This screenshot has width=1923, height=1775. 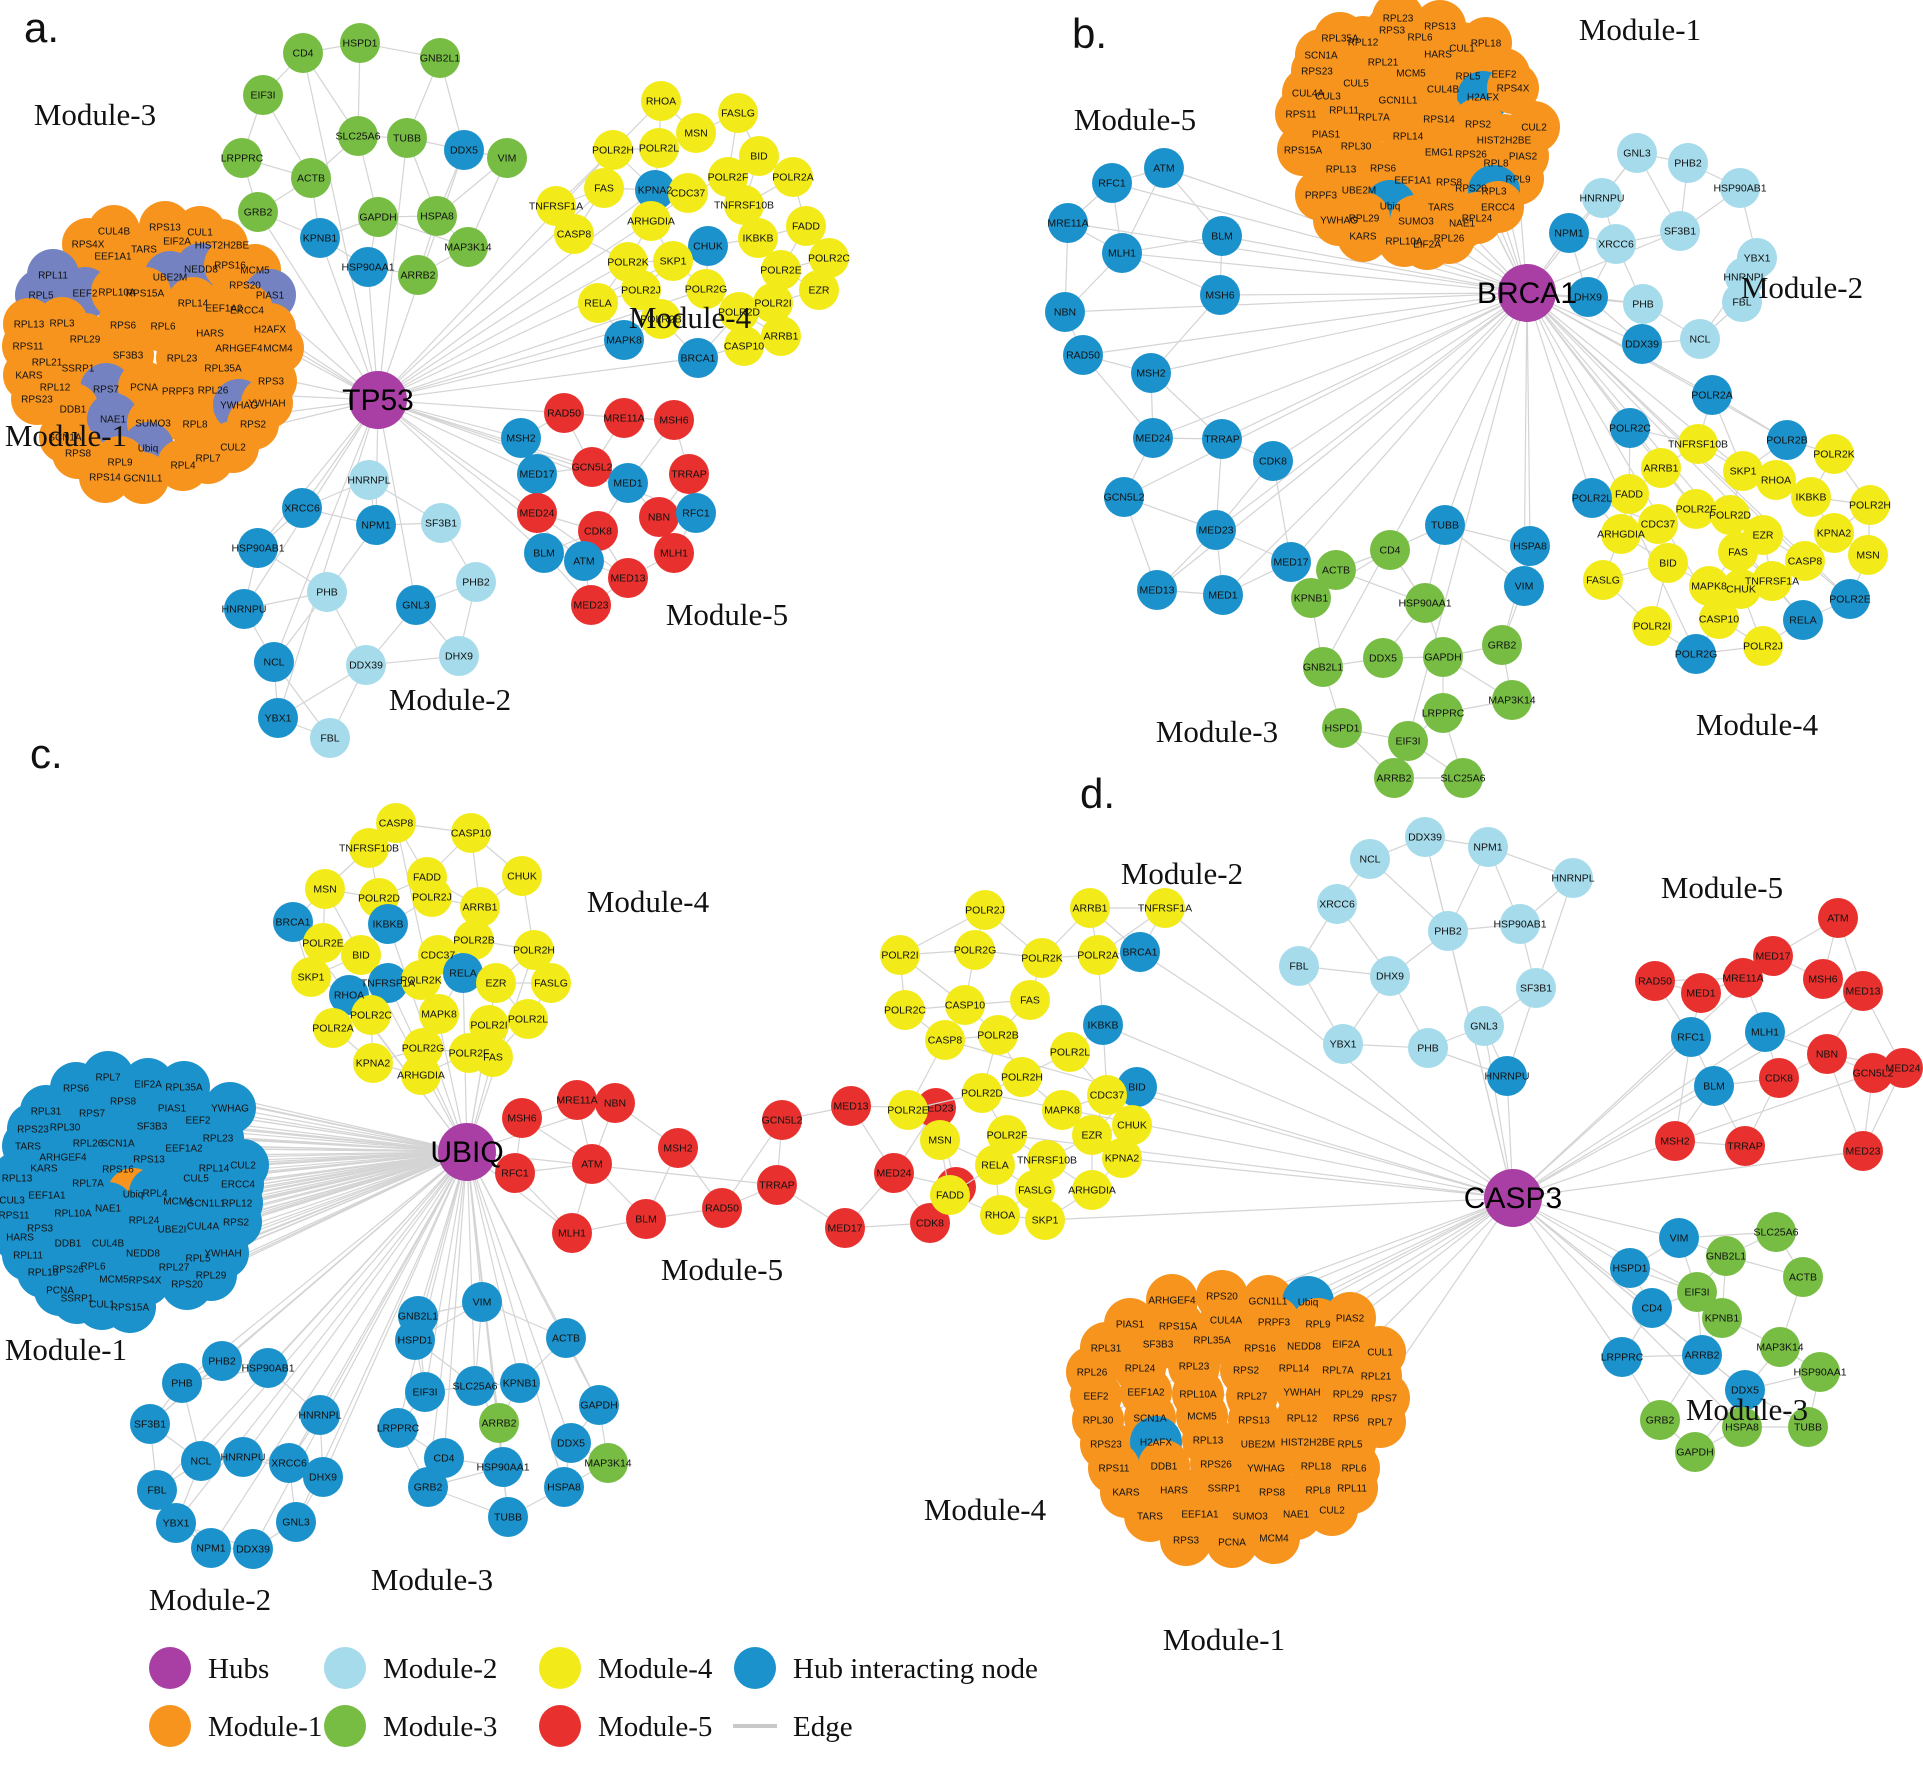 What do you see at coordinates (1834, 533) in the screenshot?
I see `gene-node-kpna2` at bounding box center [1834, 533].